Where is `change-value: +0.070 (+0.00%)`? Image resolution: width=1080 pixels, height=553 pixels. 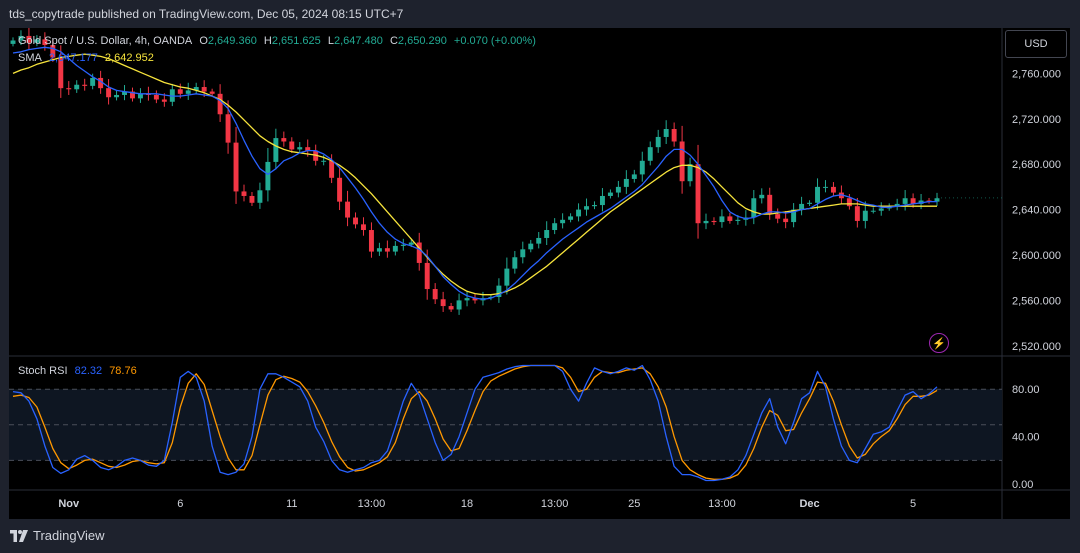 change-value: +0.070 (+0.00%) is located at coordinates (494, 41).